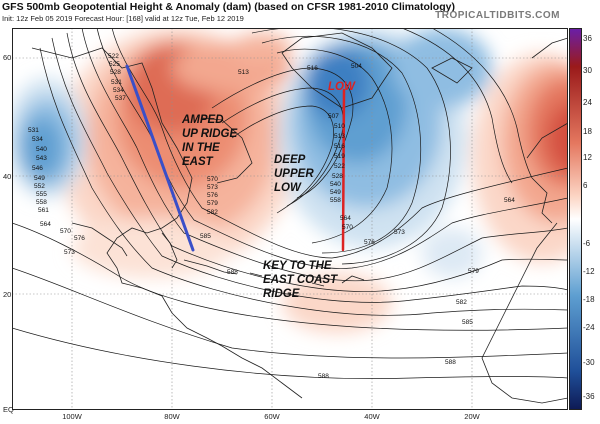  I want to click on lon-label-80w: 80W, so click(172, 416).